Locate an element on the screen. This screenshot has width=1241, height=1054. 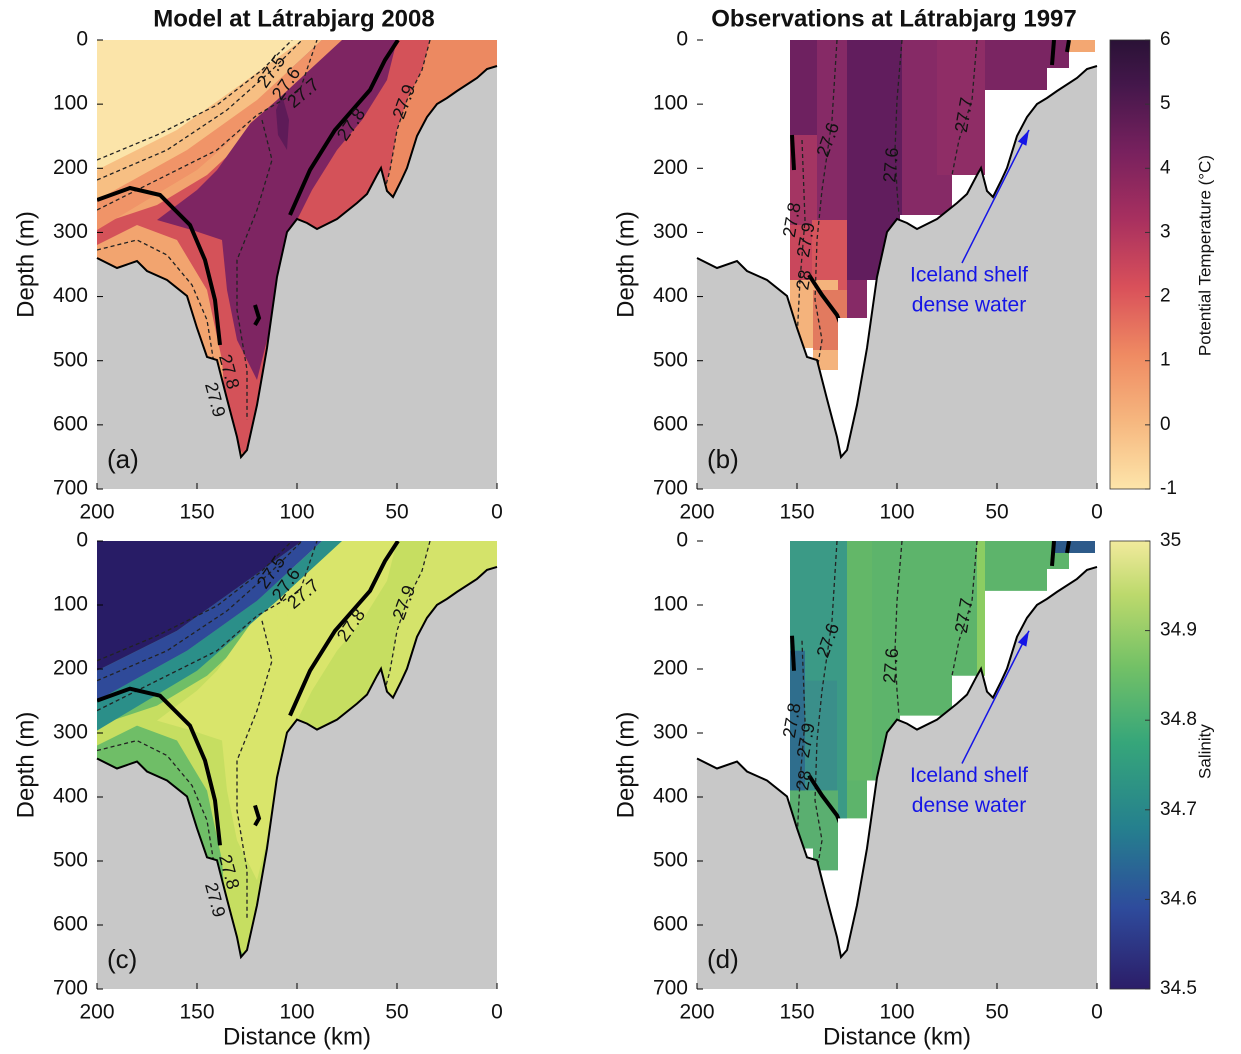
colorbar-tick-label: -1 is located at coordinates (1168, 488).